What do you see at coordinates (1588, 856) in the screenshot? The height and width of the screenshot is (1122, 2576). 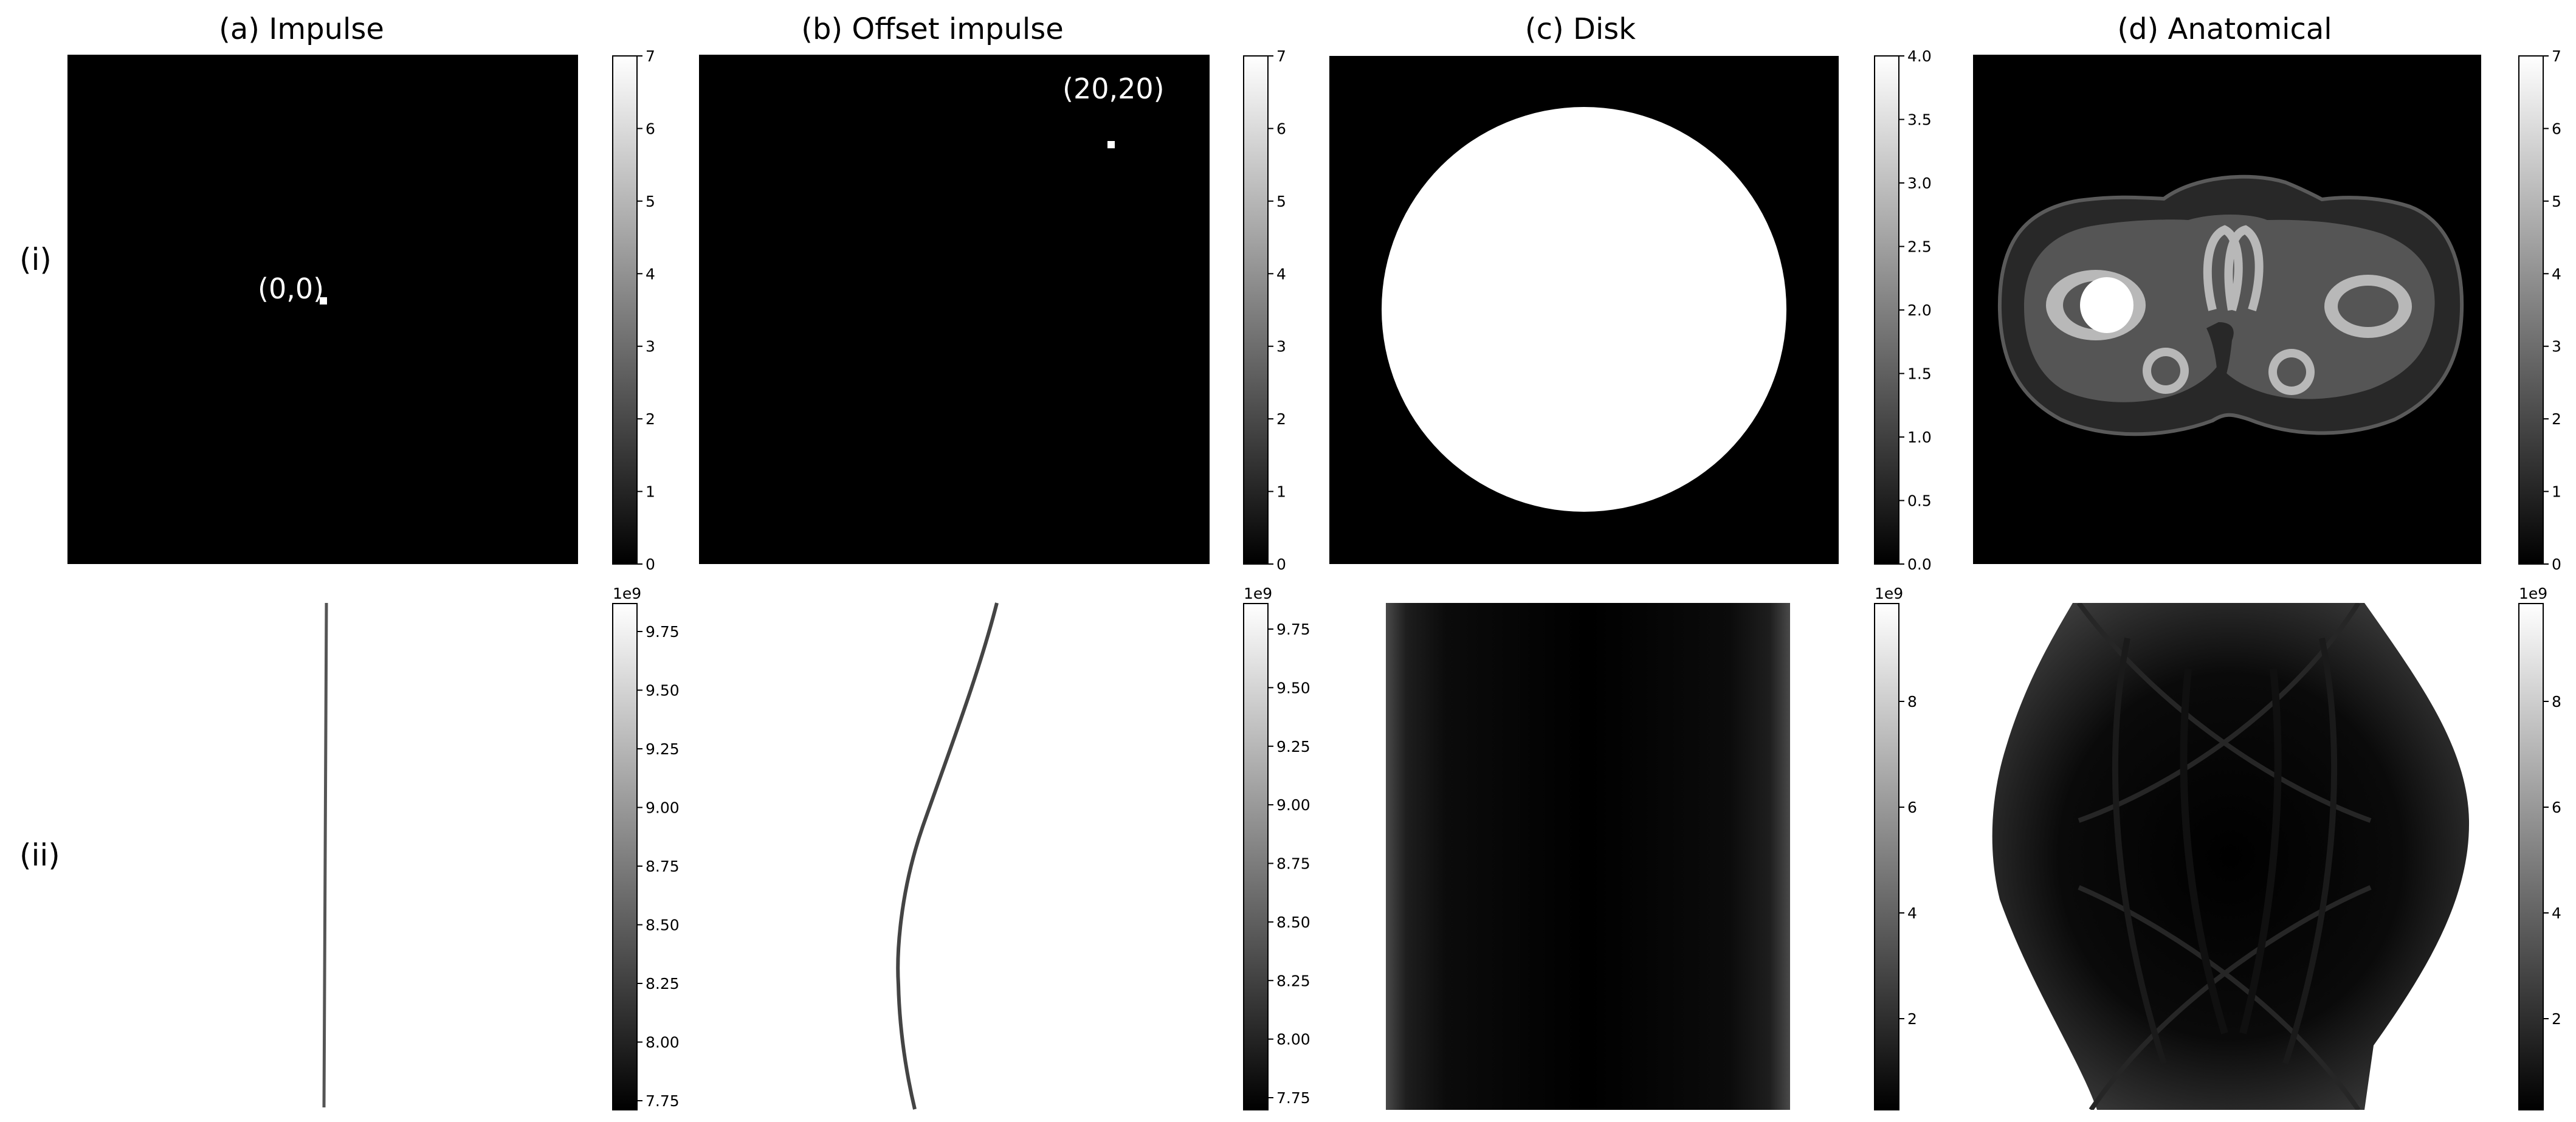 I see `sinogram-disk` at bounding box center [1588, 856].